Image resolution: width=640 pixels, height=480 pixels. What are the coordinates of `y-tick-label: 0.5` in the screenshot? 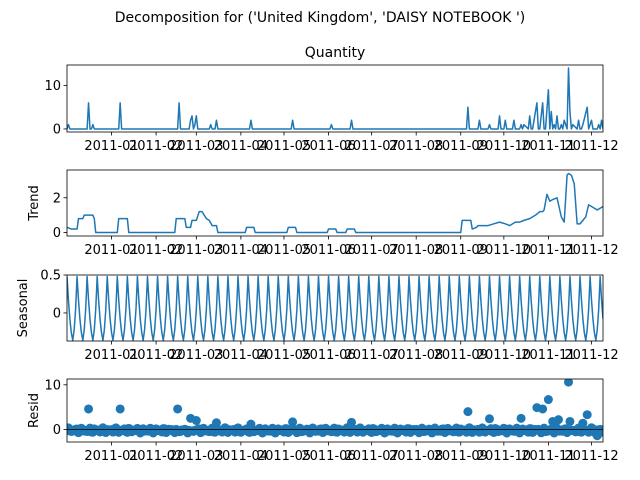 It's located at (50, 276).